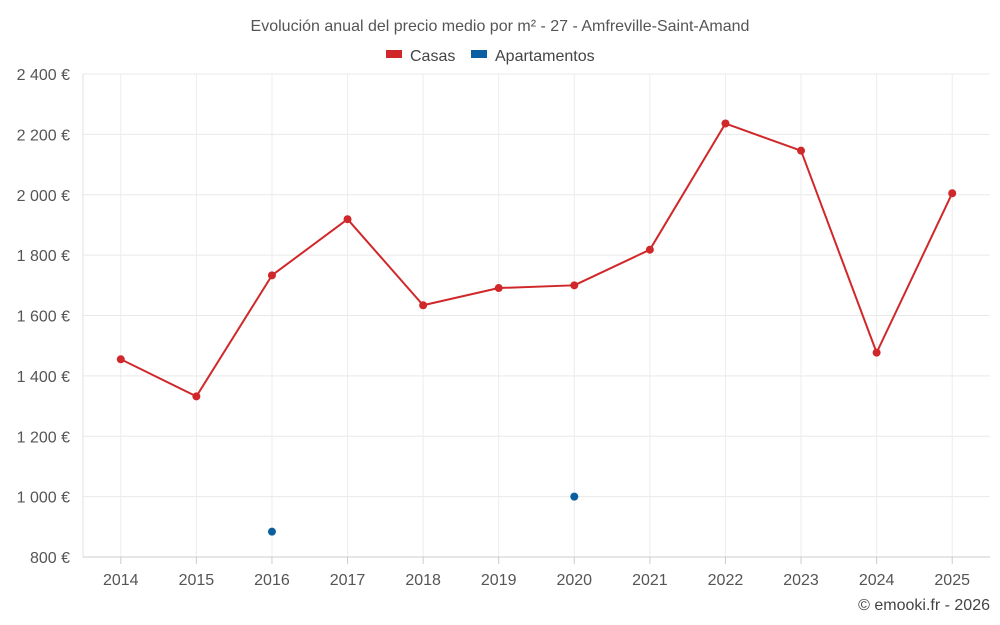  Describe the element at coordinates (877, 580) in the screenshot. I see `x-tick-label: 2024` at that location.